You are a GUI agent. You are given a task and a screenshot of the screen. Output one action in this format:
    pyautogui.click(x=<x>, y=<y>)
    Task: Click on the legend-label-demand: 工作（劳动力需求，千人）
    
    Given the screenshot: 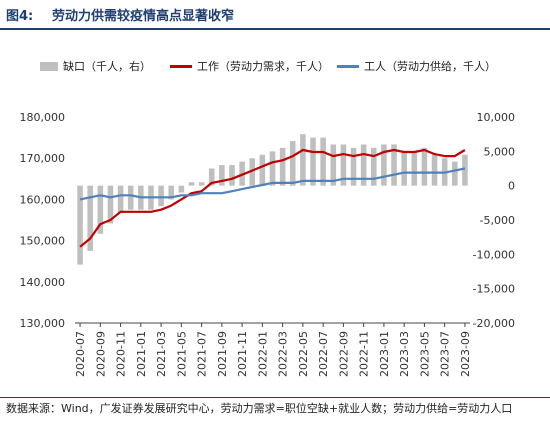 What is the action you would take?
    pyautogui.click(x=263, y=66)
    